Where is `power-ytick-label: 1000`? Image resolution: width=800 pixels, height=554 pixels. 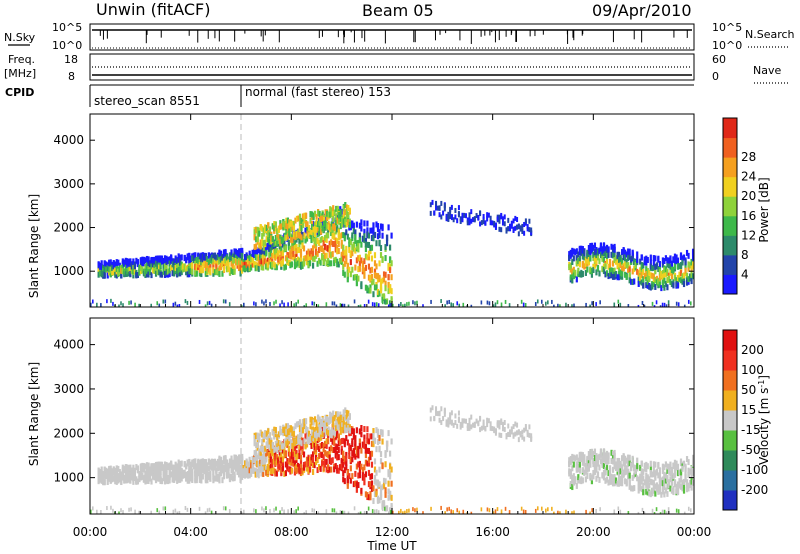 power-ytick-label: 1000 is located at coordinates (68, 271).